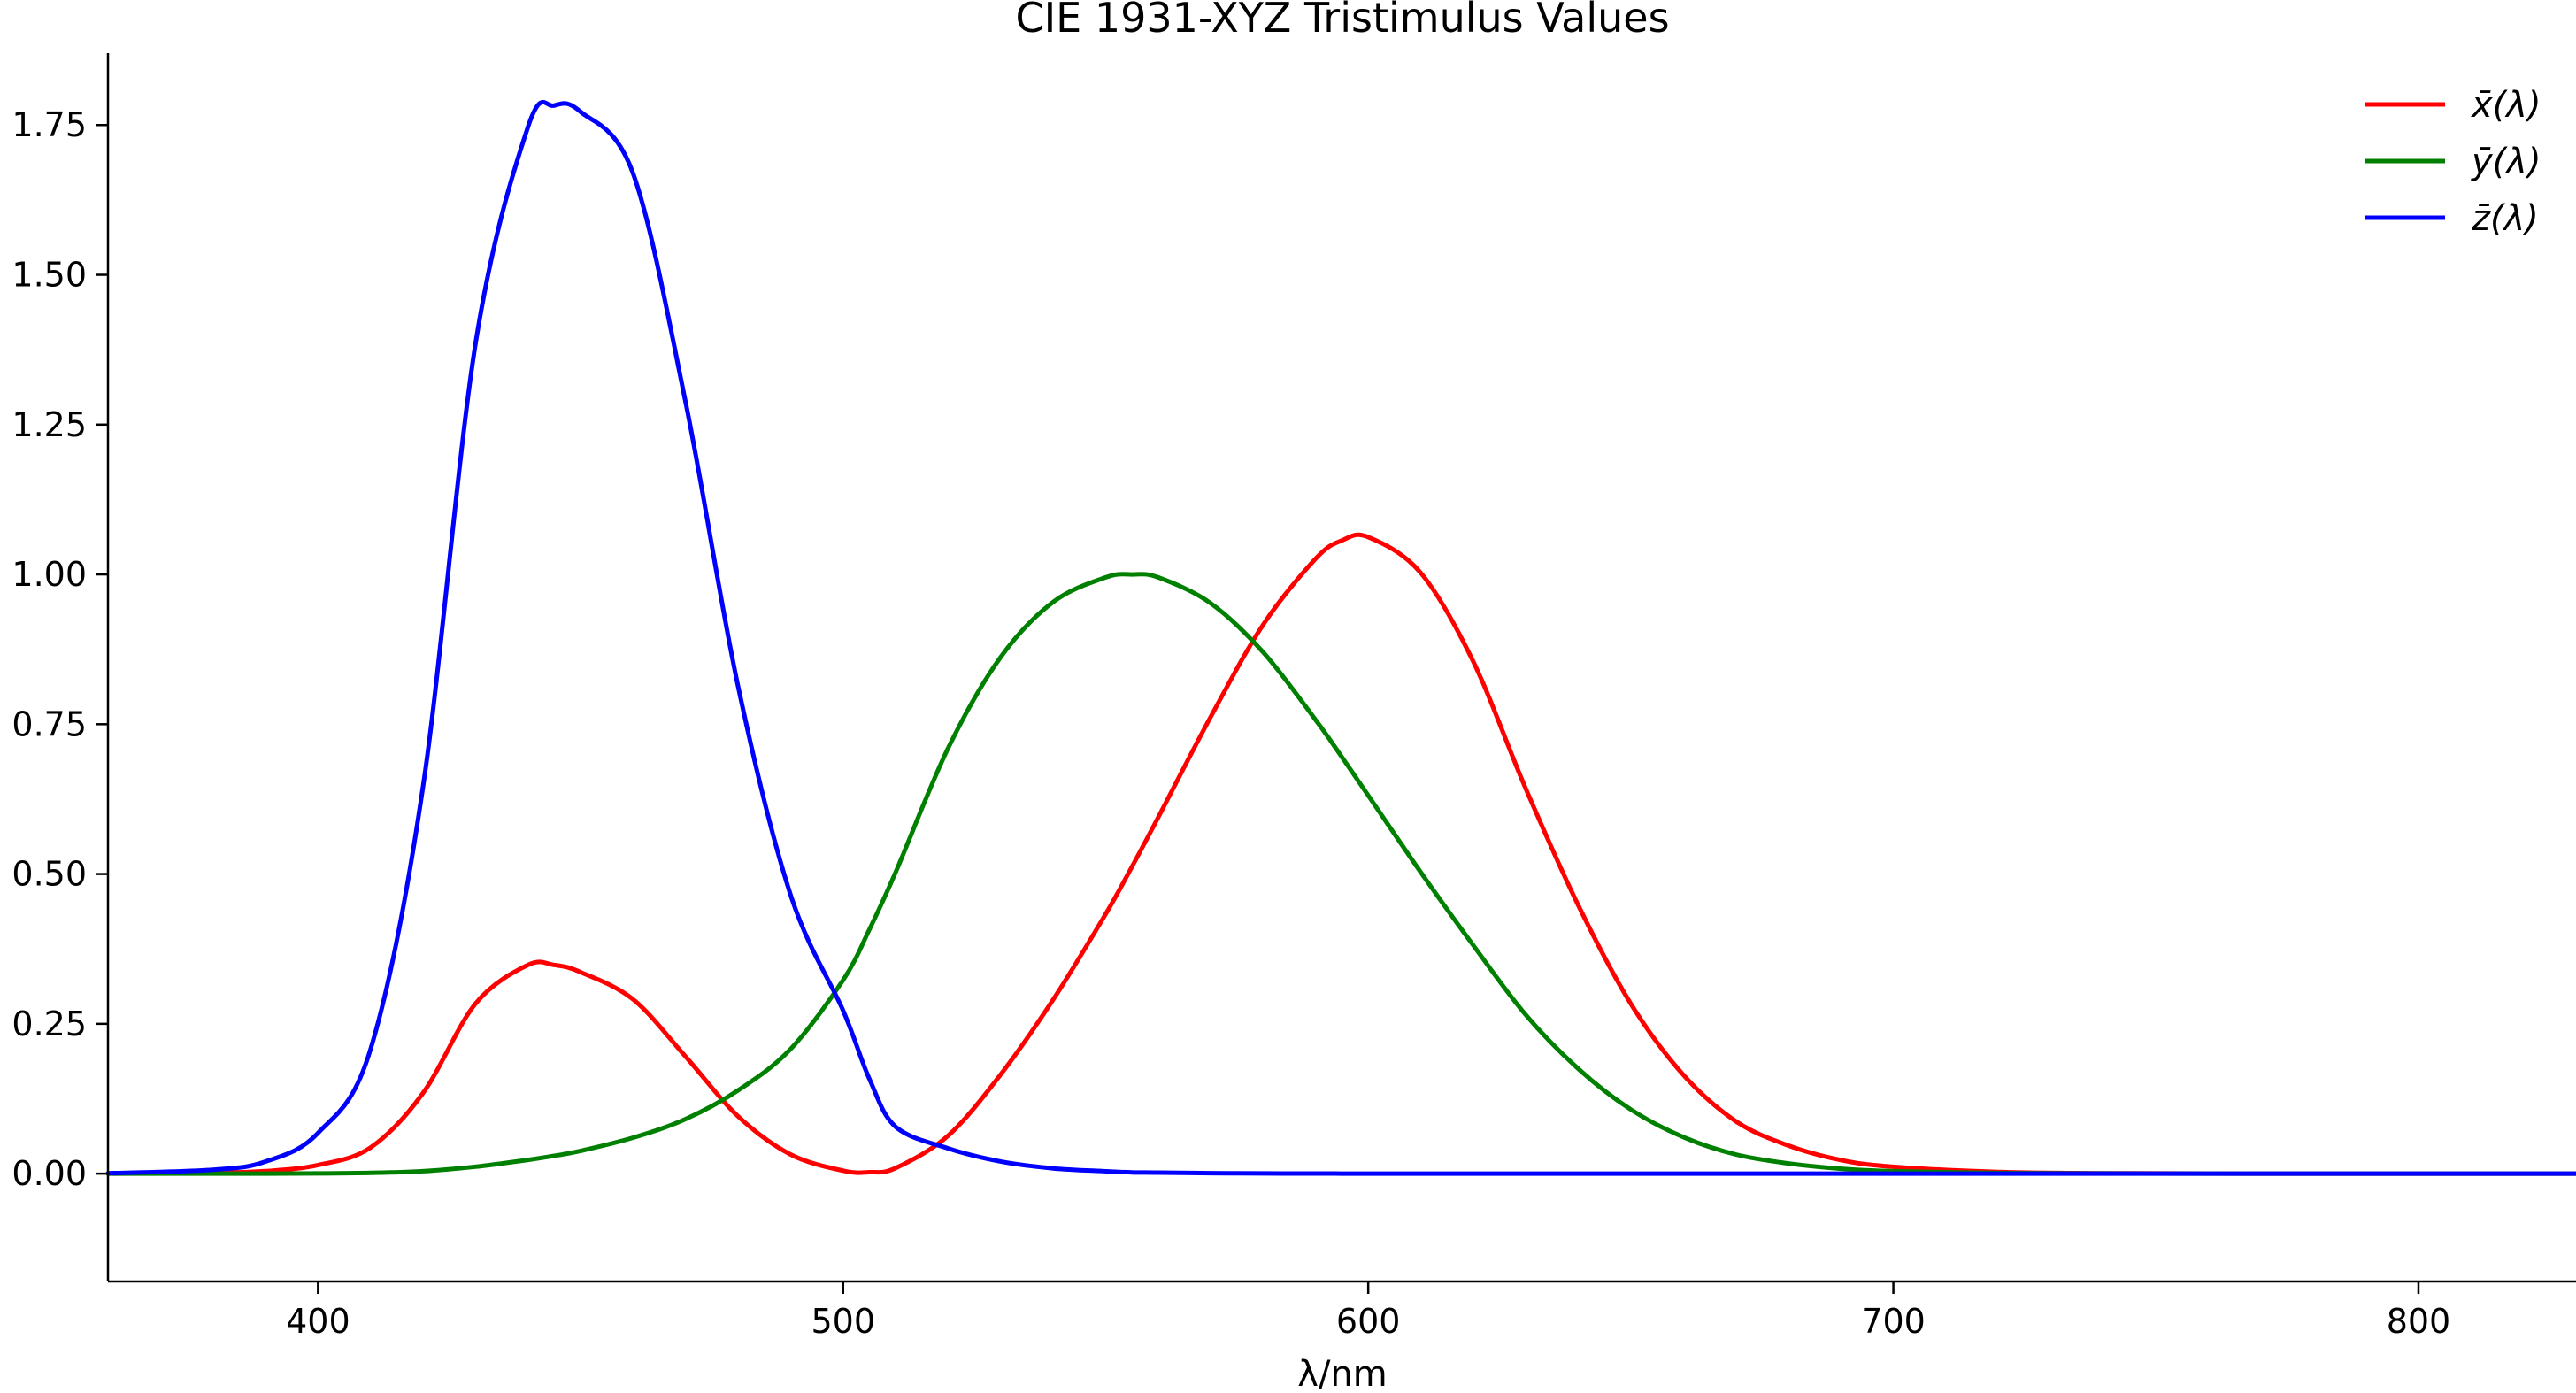 The image size is (2576, 1393). I want to click on legend-label: x̄(λ), so click(2505, 105).